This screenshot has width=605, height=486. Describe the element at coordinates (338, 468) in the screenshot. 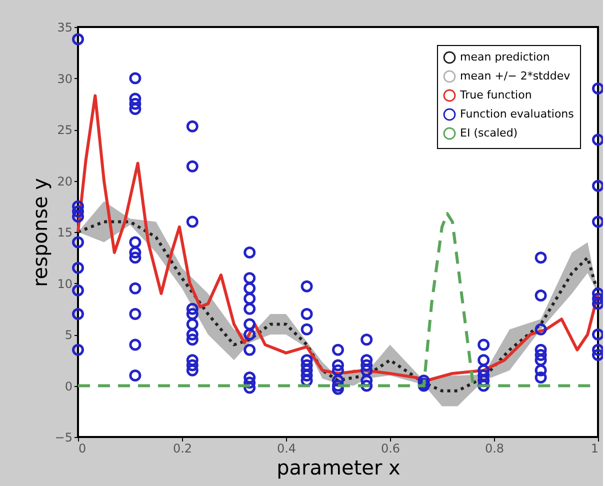

I see `x-axis-title: parameter x` at that location.